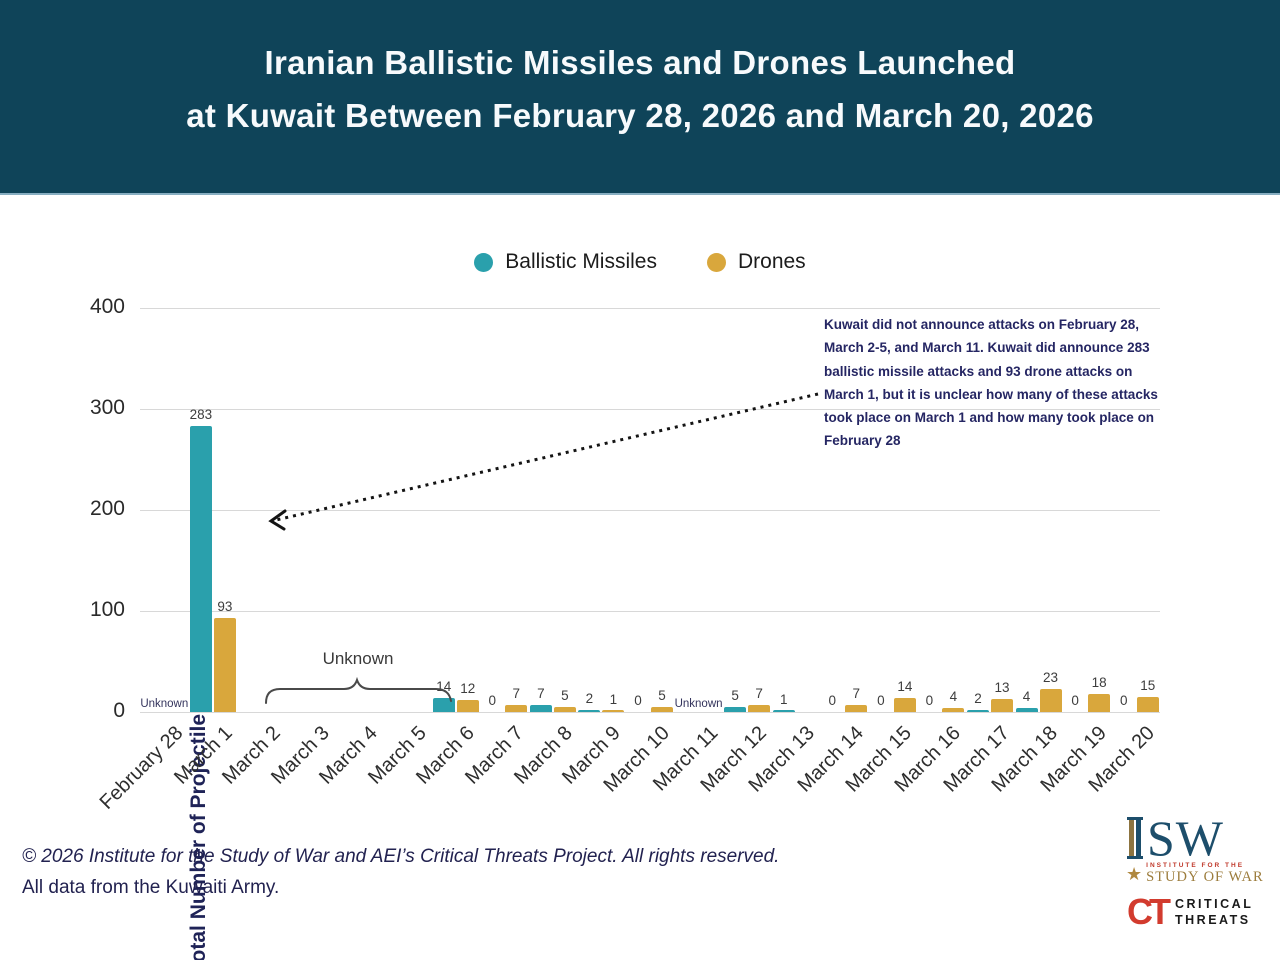  What do you see at coordinates (581, 261) in the screenshot?
I see `legend-label: Ballistic Missiles` at bounding box center [581, 261].